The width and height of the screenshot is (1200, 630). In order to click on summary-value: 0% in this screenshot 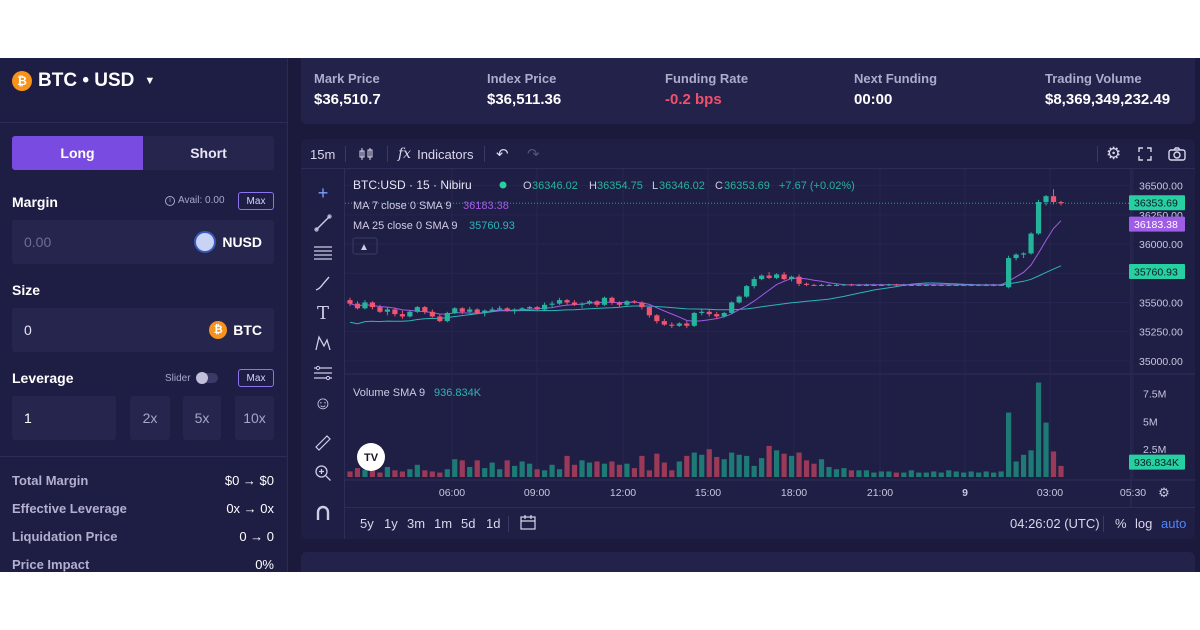, I will do `click(264, 564)`.